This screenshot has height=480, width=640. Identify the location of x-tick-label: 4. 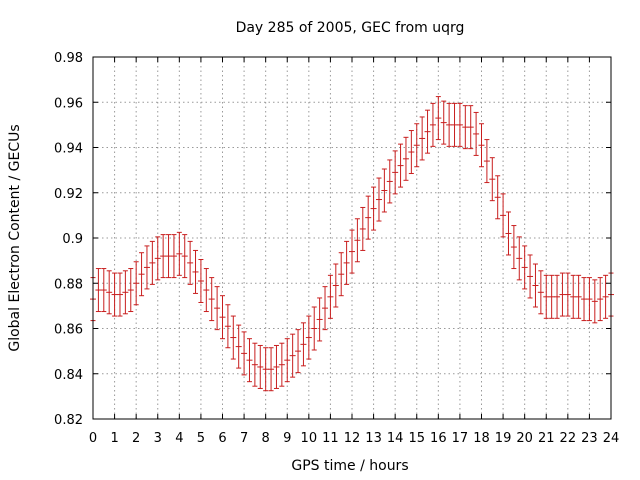
(179, 438).